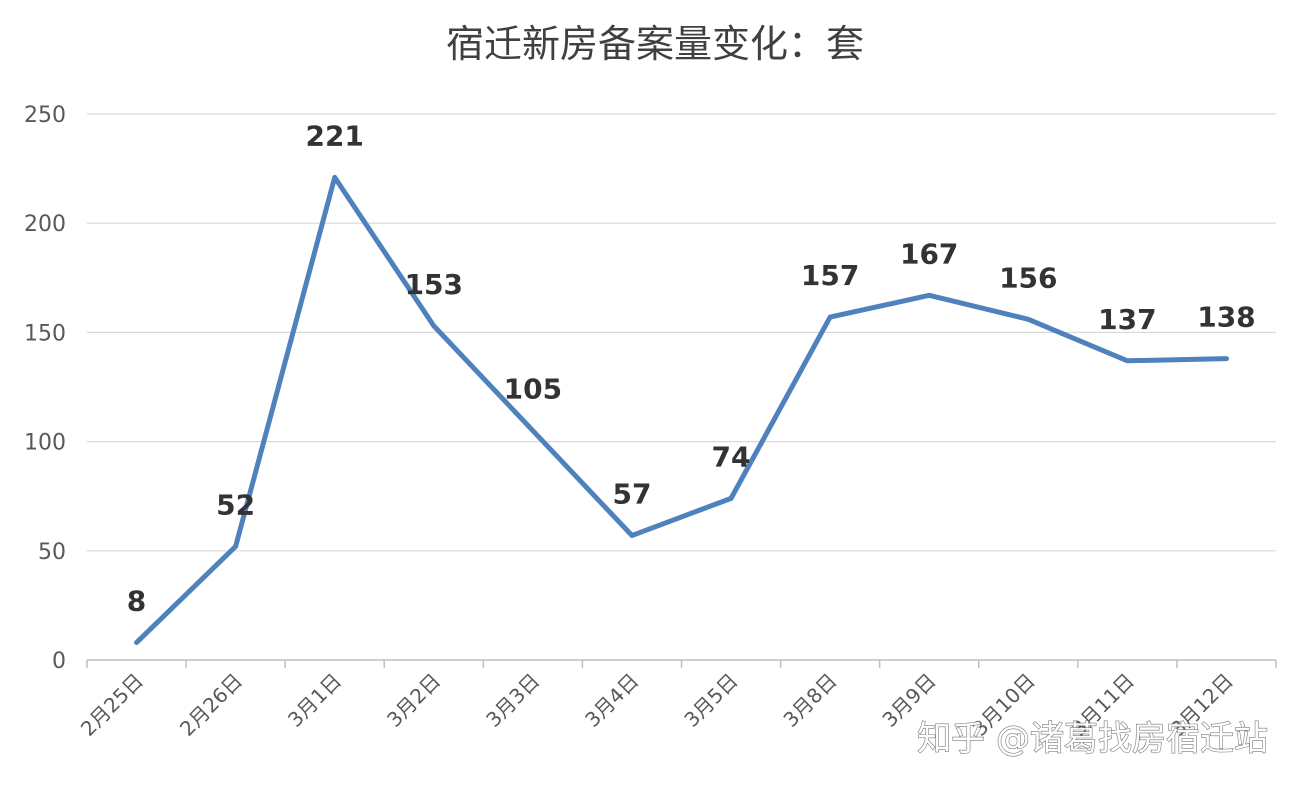  What do you see at coordinates (512, 700) in the screenshot?
I see `x-tick-label: 3月3日` at bounding box center [512, 700].